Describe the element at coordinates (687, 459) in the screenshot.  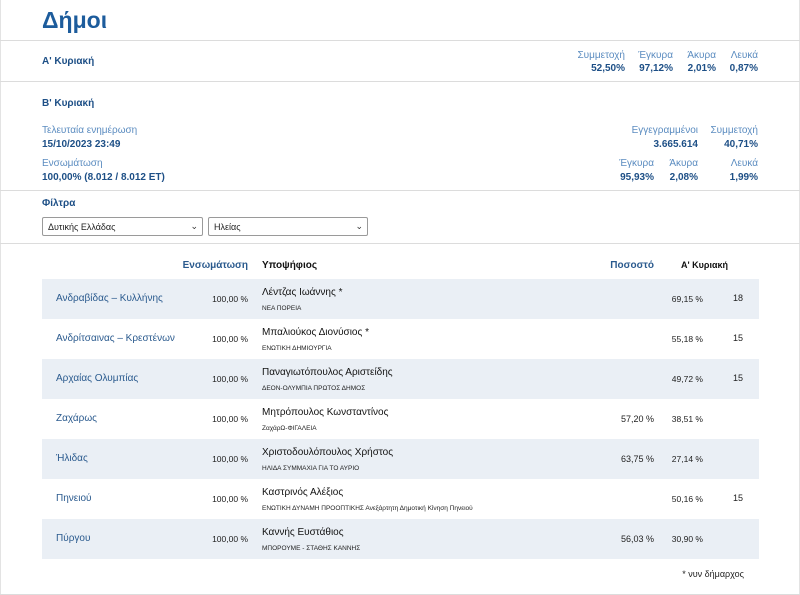
I see `round-a-percent-cell: 27,14 %` at that location.